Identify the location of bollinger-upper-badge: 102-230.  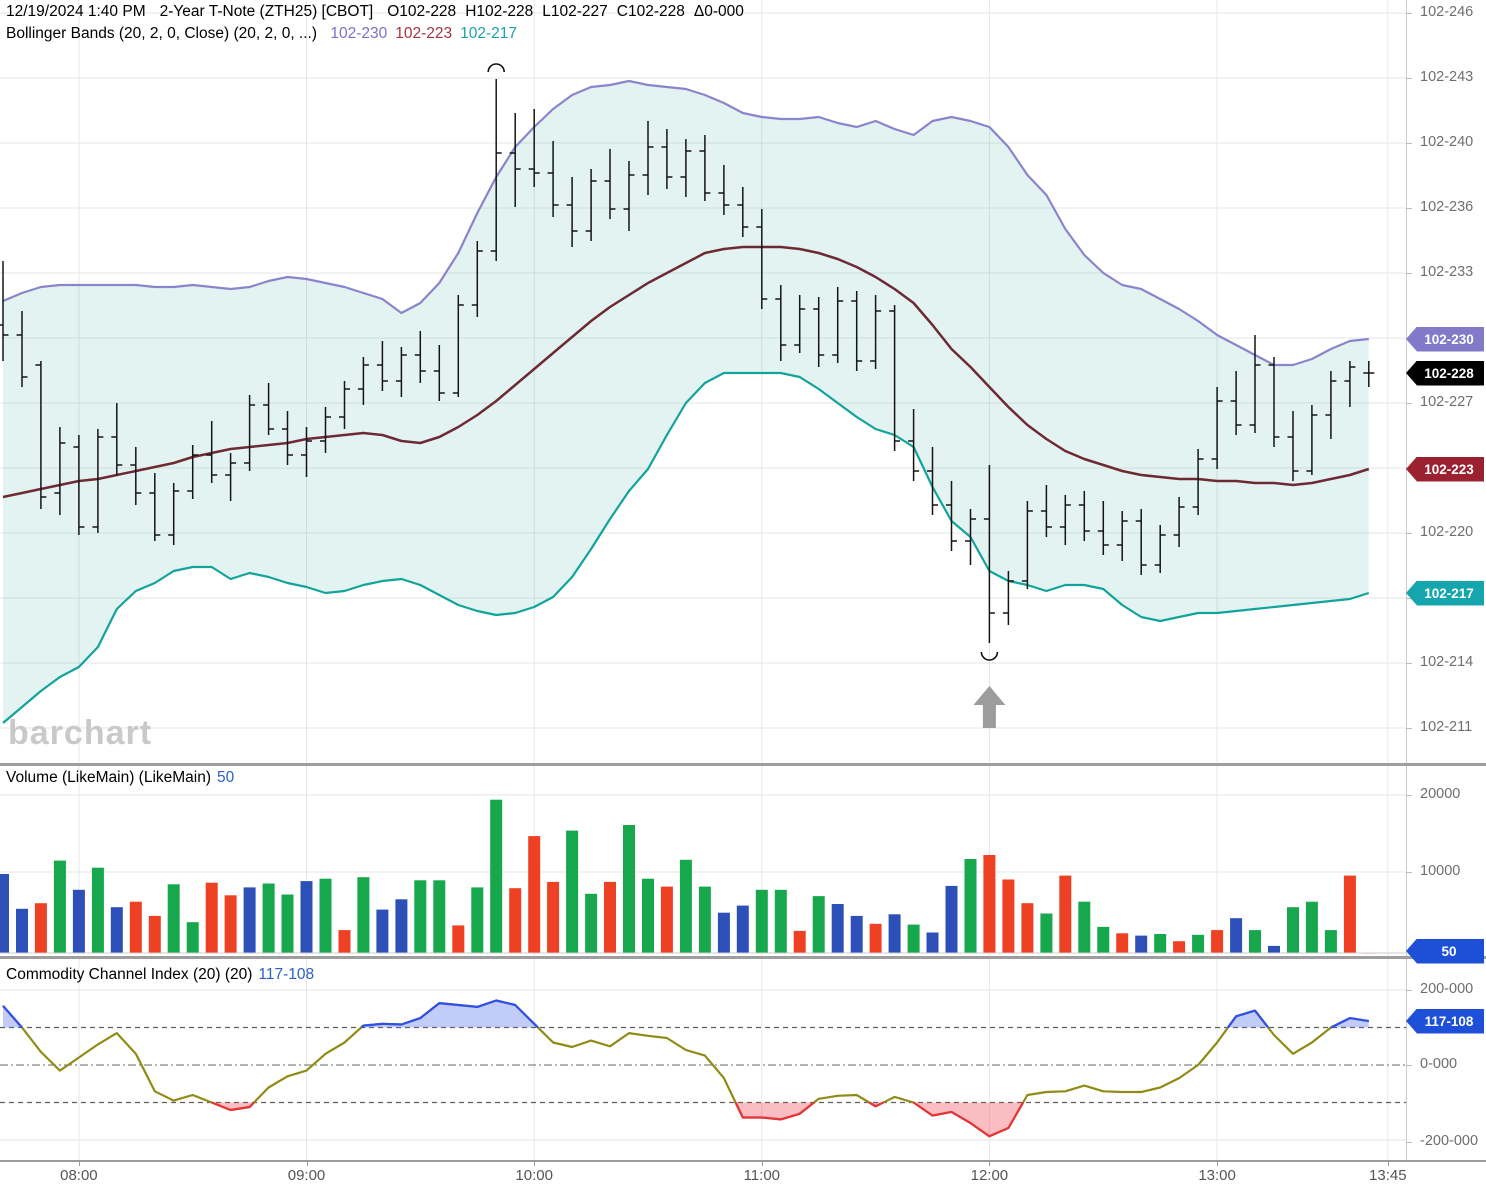
(1445, 339).